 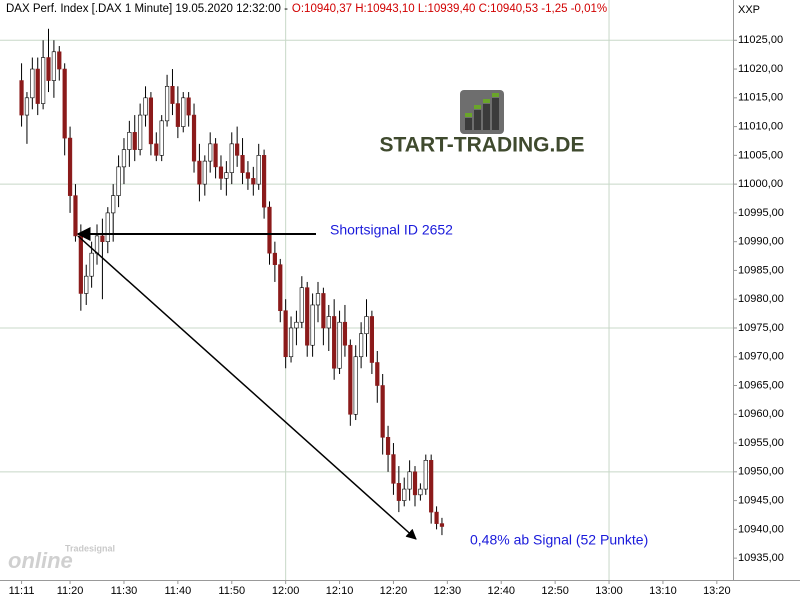 What do you see at coordinates (761, 242) in the screenshot?
I see `y-tick-label: 10990,00` at bounding box center [761, 242].